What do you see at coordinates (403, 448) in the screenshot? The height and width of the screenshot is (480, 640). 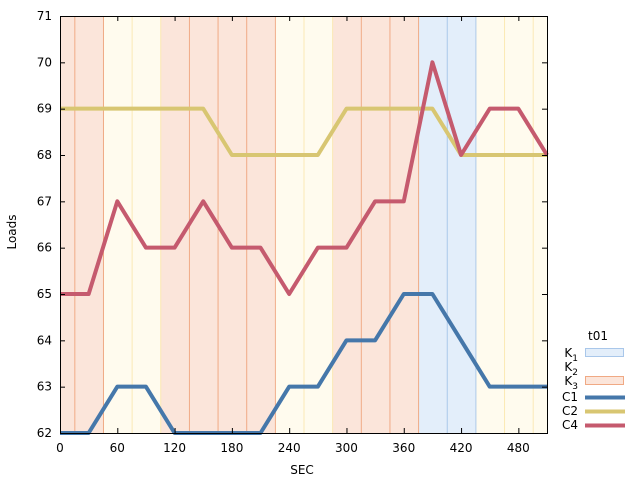 I see `x-tick-label: 360` at bounding box center [403, 448].